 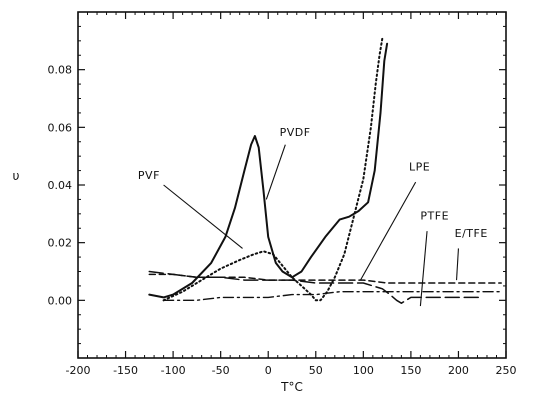 I want to click on x-tick-label: 250, so click(x=506, y=370).